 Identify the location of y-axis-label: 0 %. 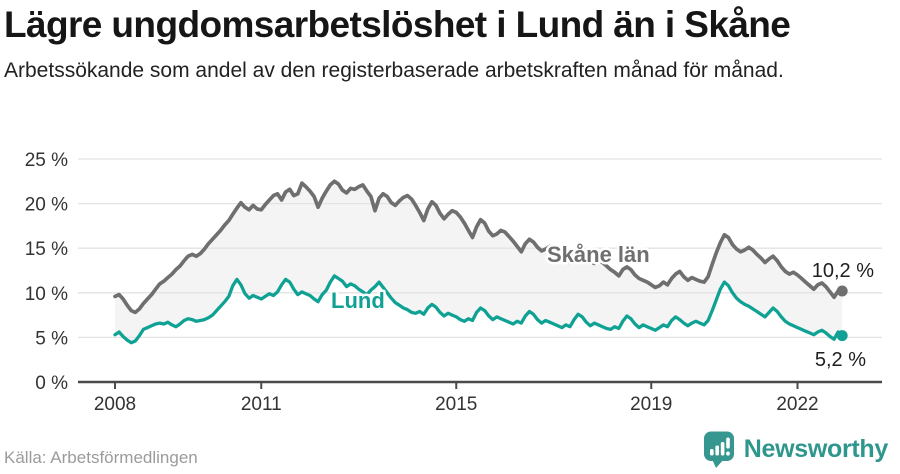
(51, 383).